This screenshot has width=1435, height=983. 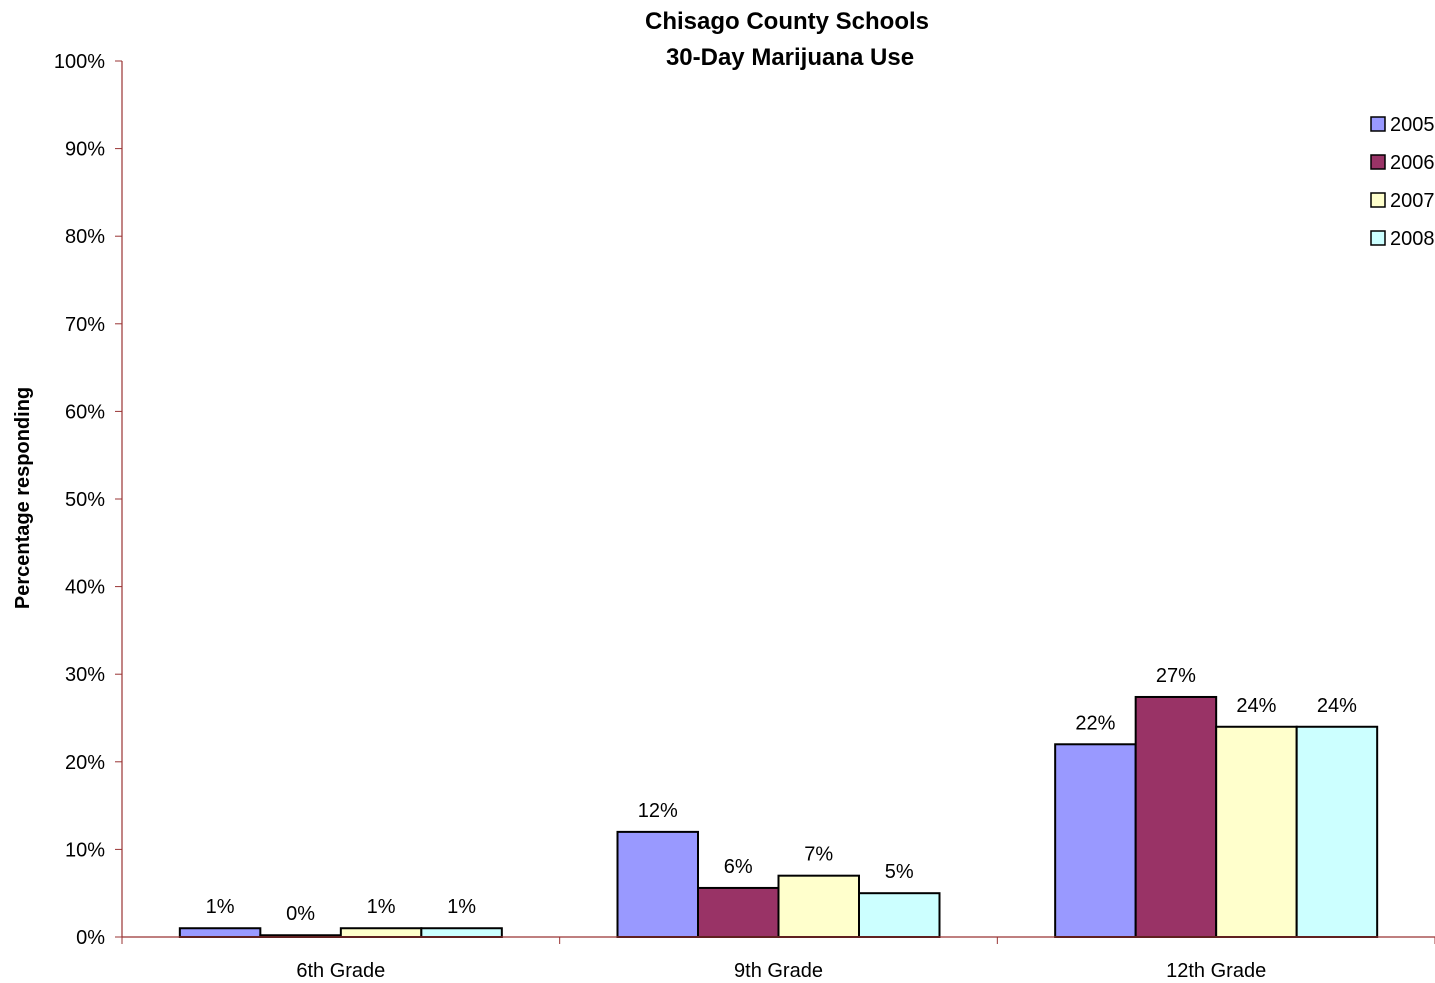 What do you see at coordinates (899, 872) in the screenshot?
I see `data-label-2008-1: 5%` at bounding box center [899, 872].